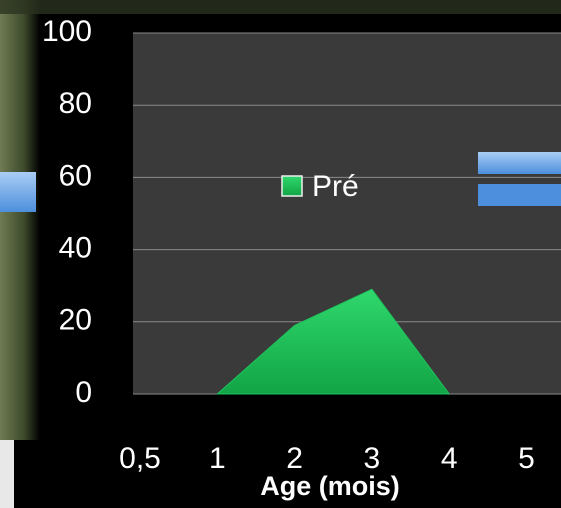  Describe the element at coordinates (217, 458) in the screenshot. I see `x-tick-label: 1` at that location.